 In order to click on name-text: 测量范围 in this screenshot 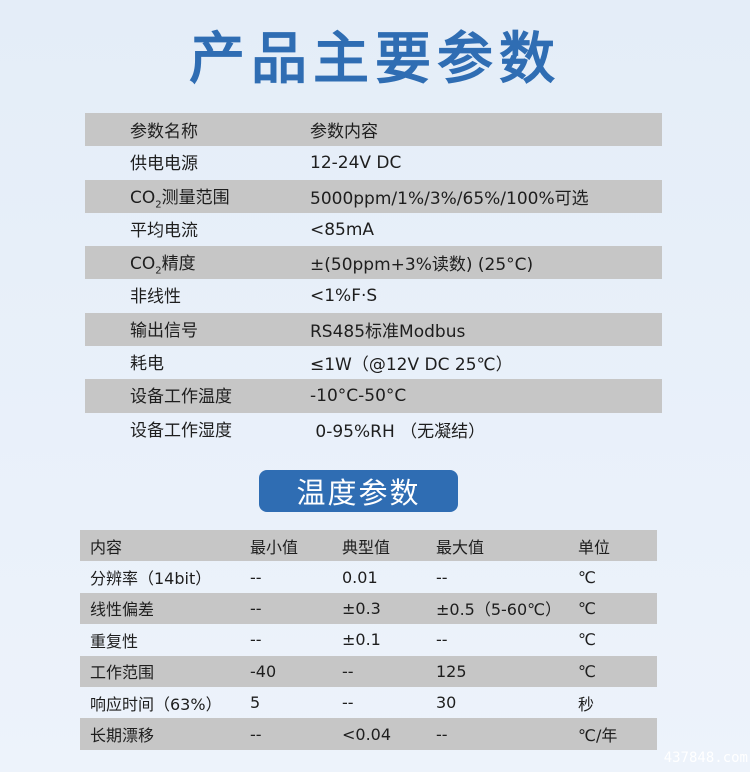, I will do `click(195, 197)`.